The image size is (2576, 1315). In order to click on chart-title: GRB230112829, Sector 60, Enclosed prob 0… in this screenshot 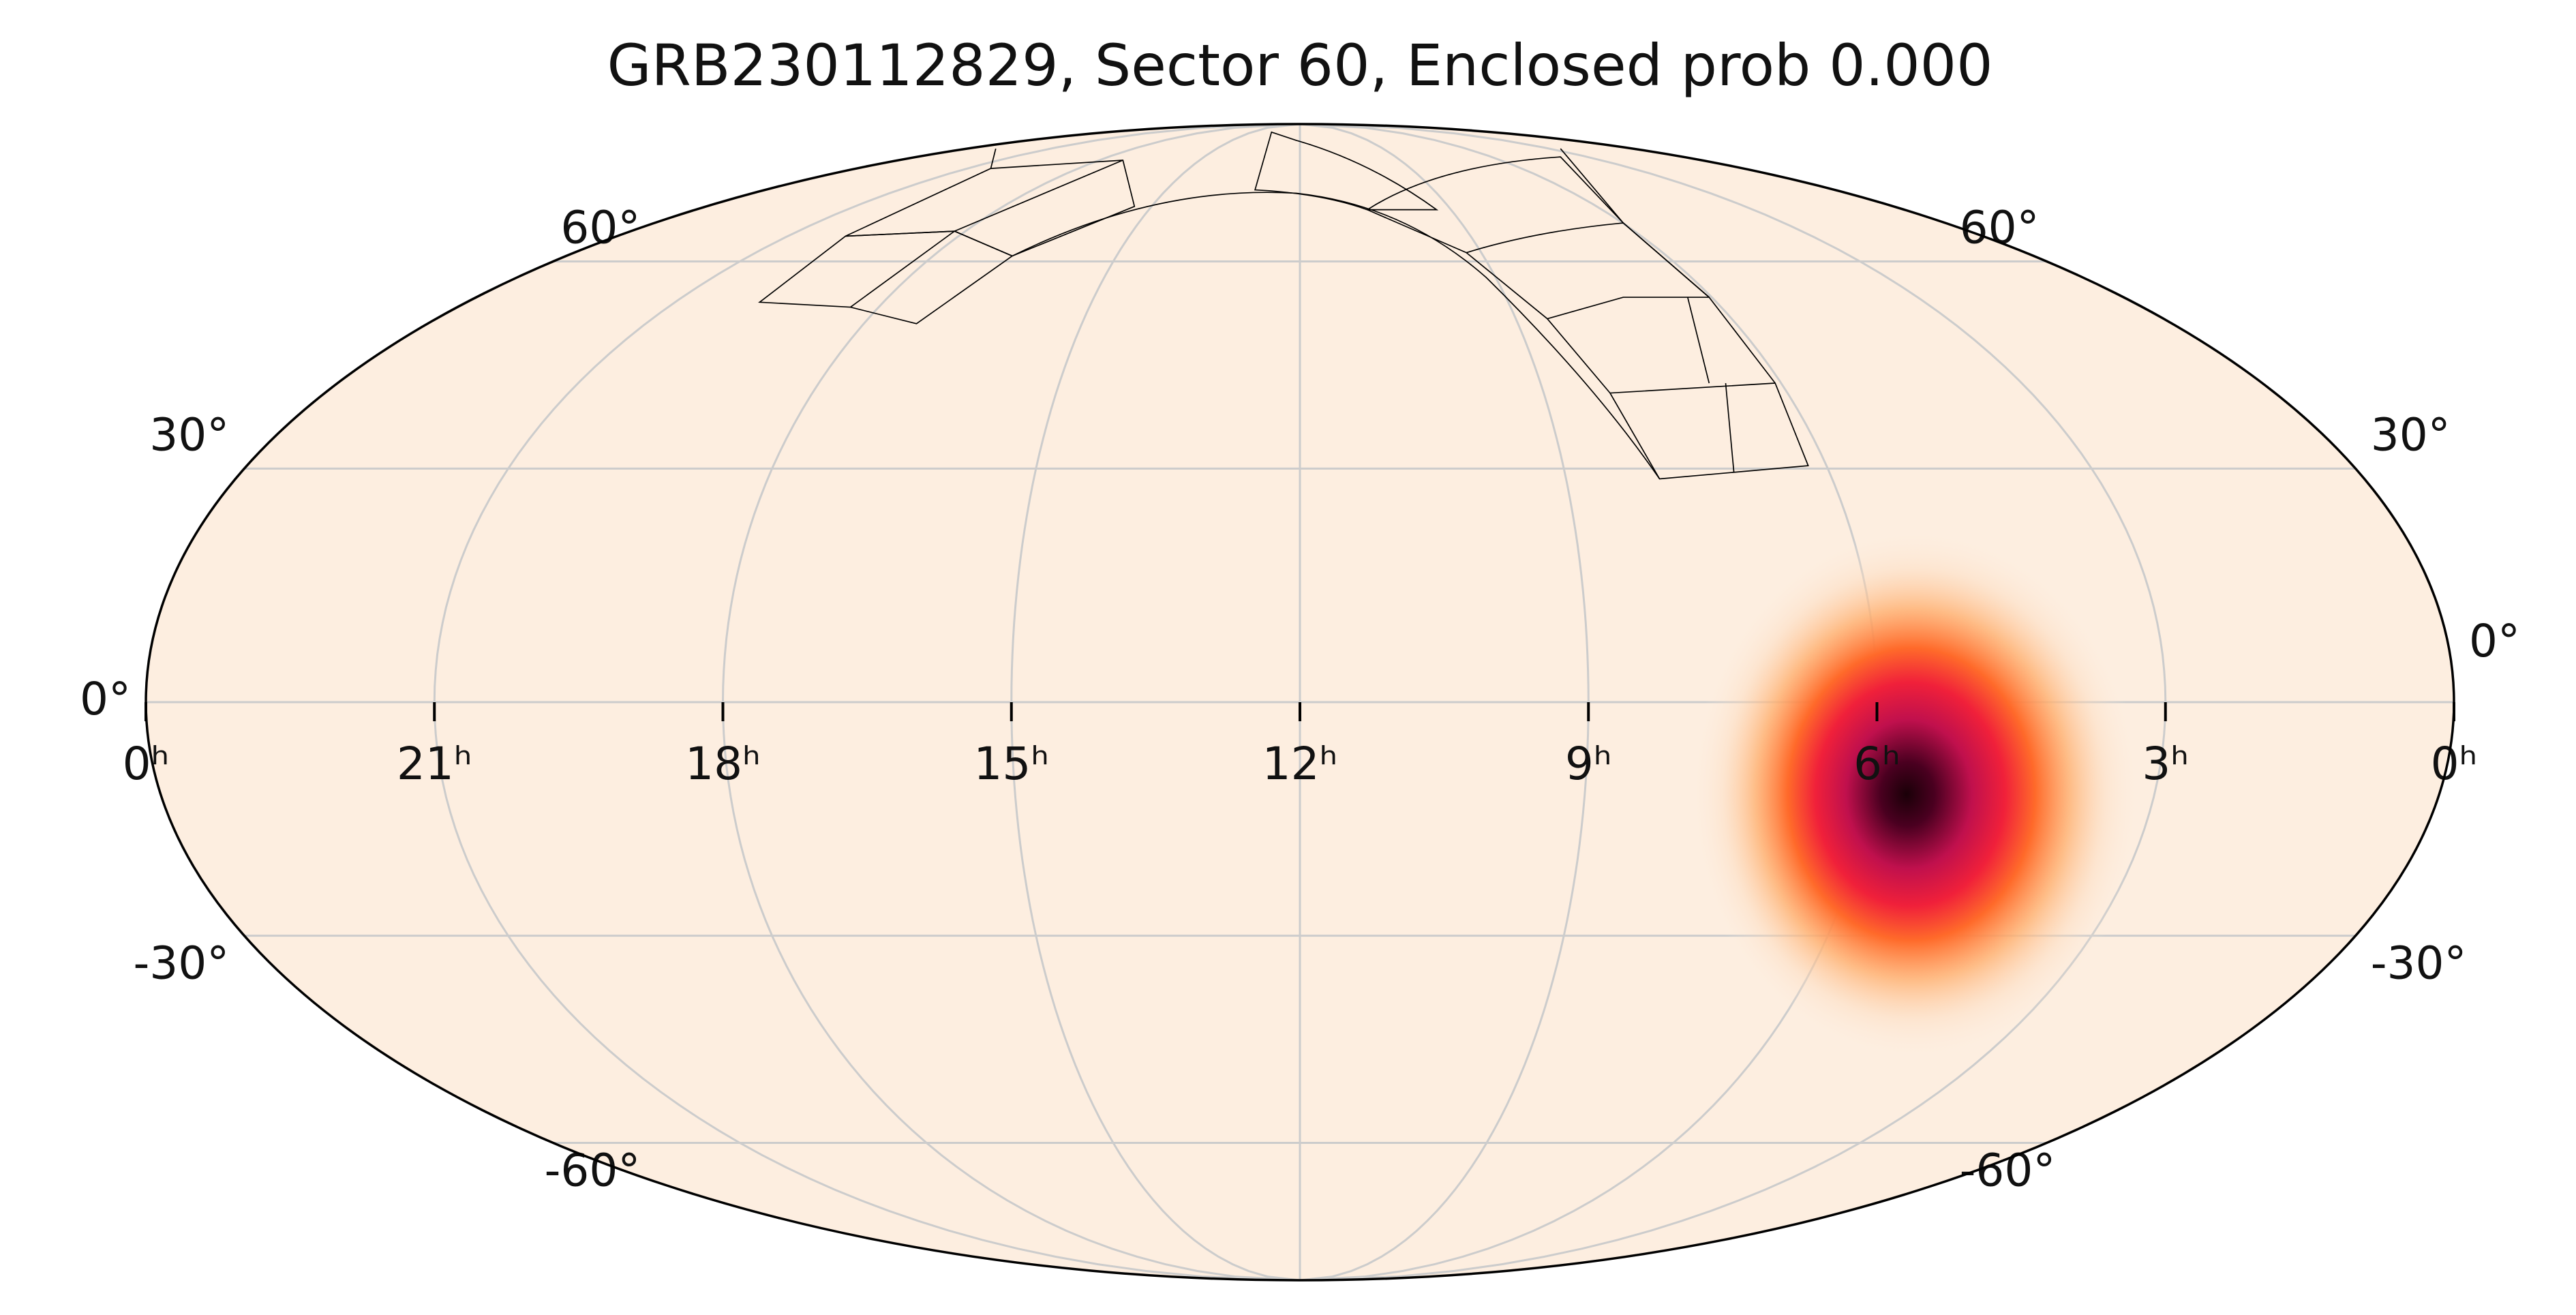, I will do `click(1300, 65)`.